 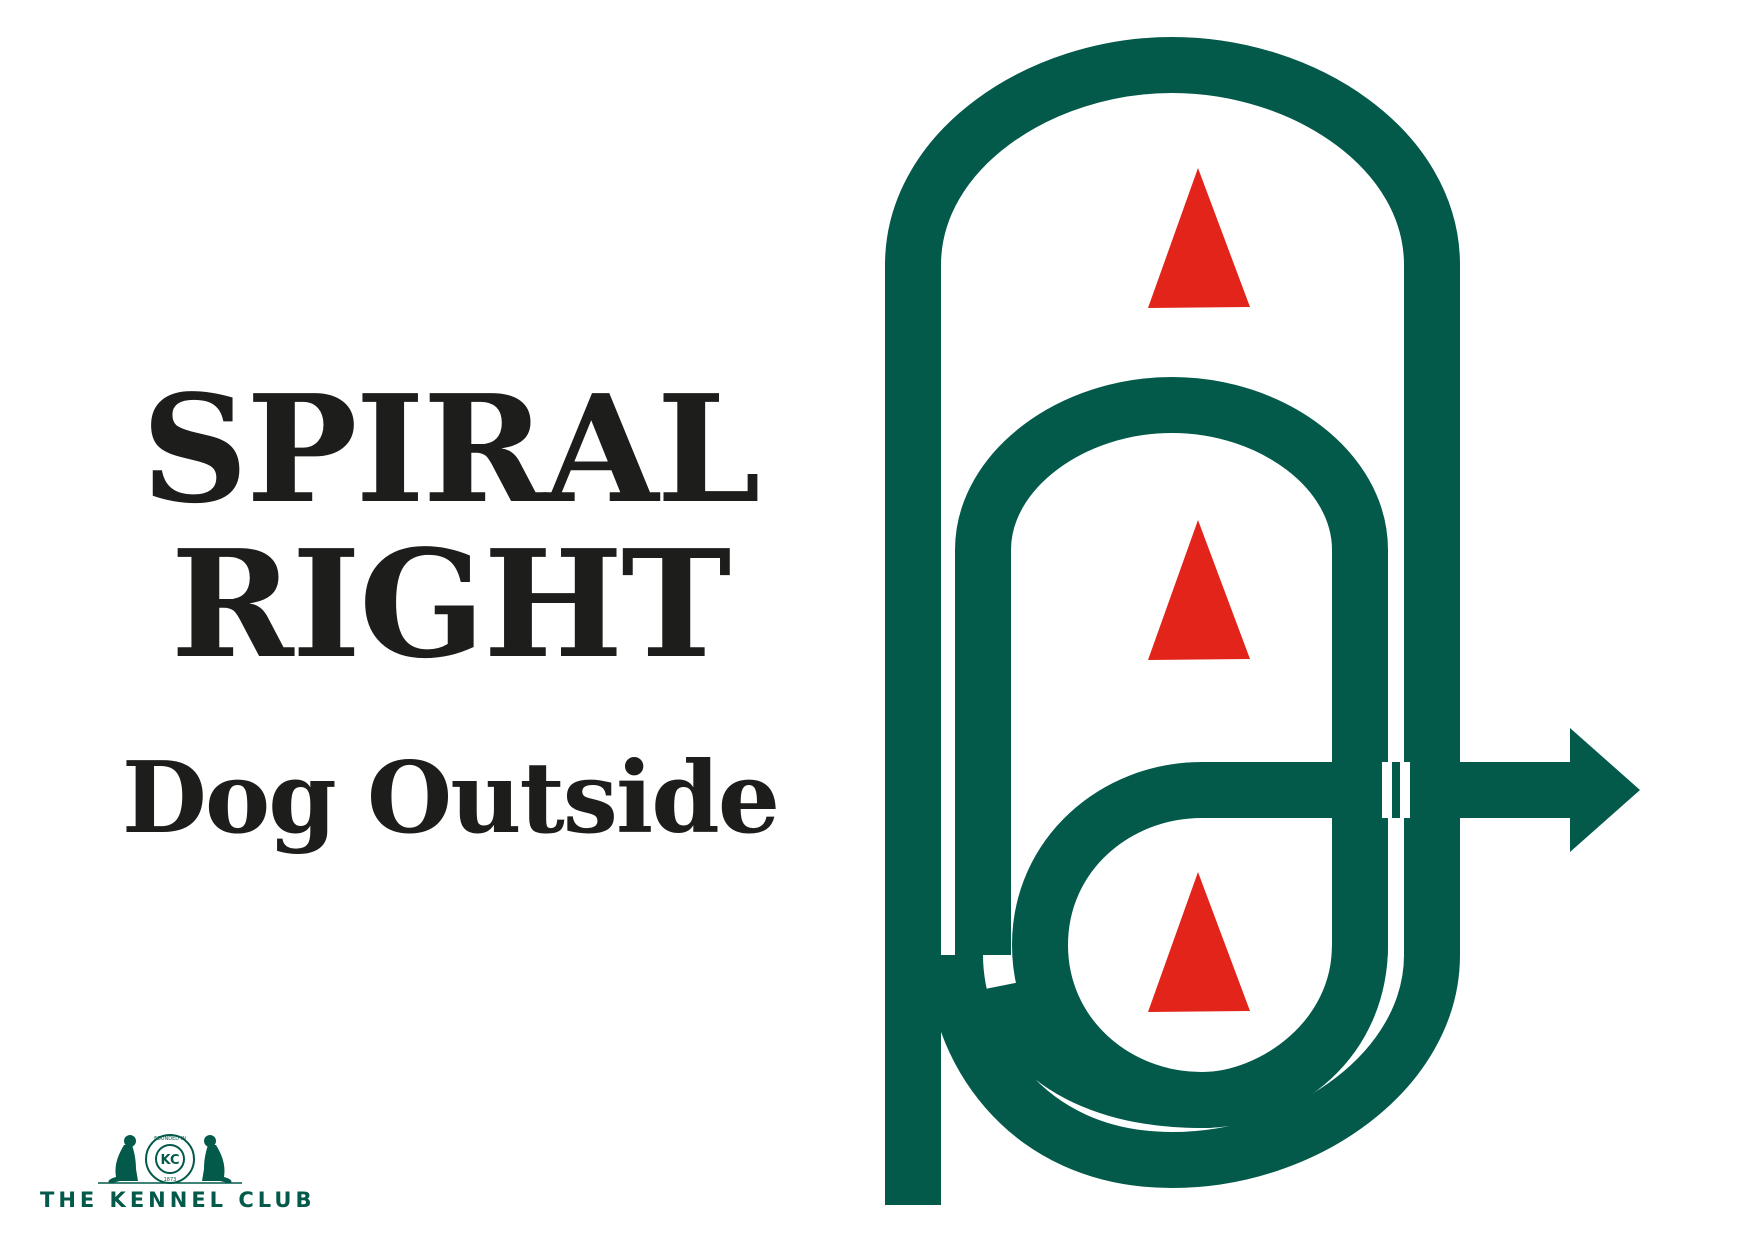 What do you see at coordinates (1605, 790) in the screenshot?
I see `arrow-right-icon` at bounding box center [1605, 790].